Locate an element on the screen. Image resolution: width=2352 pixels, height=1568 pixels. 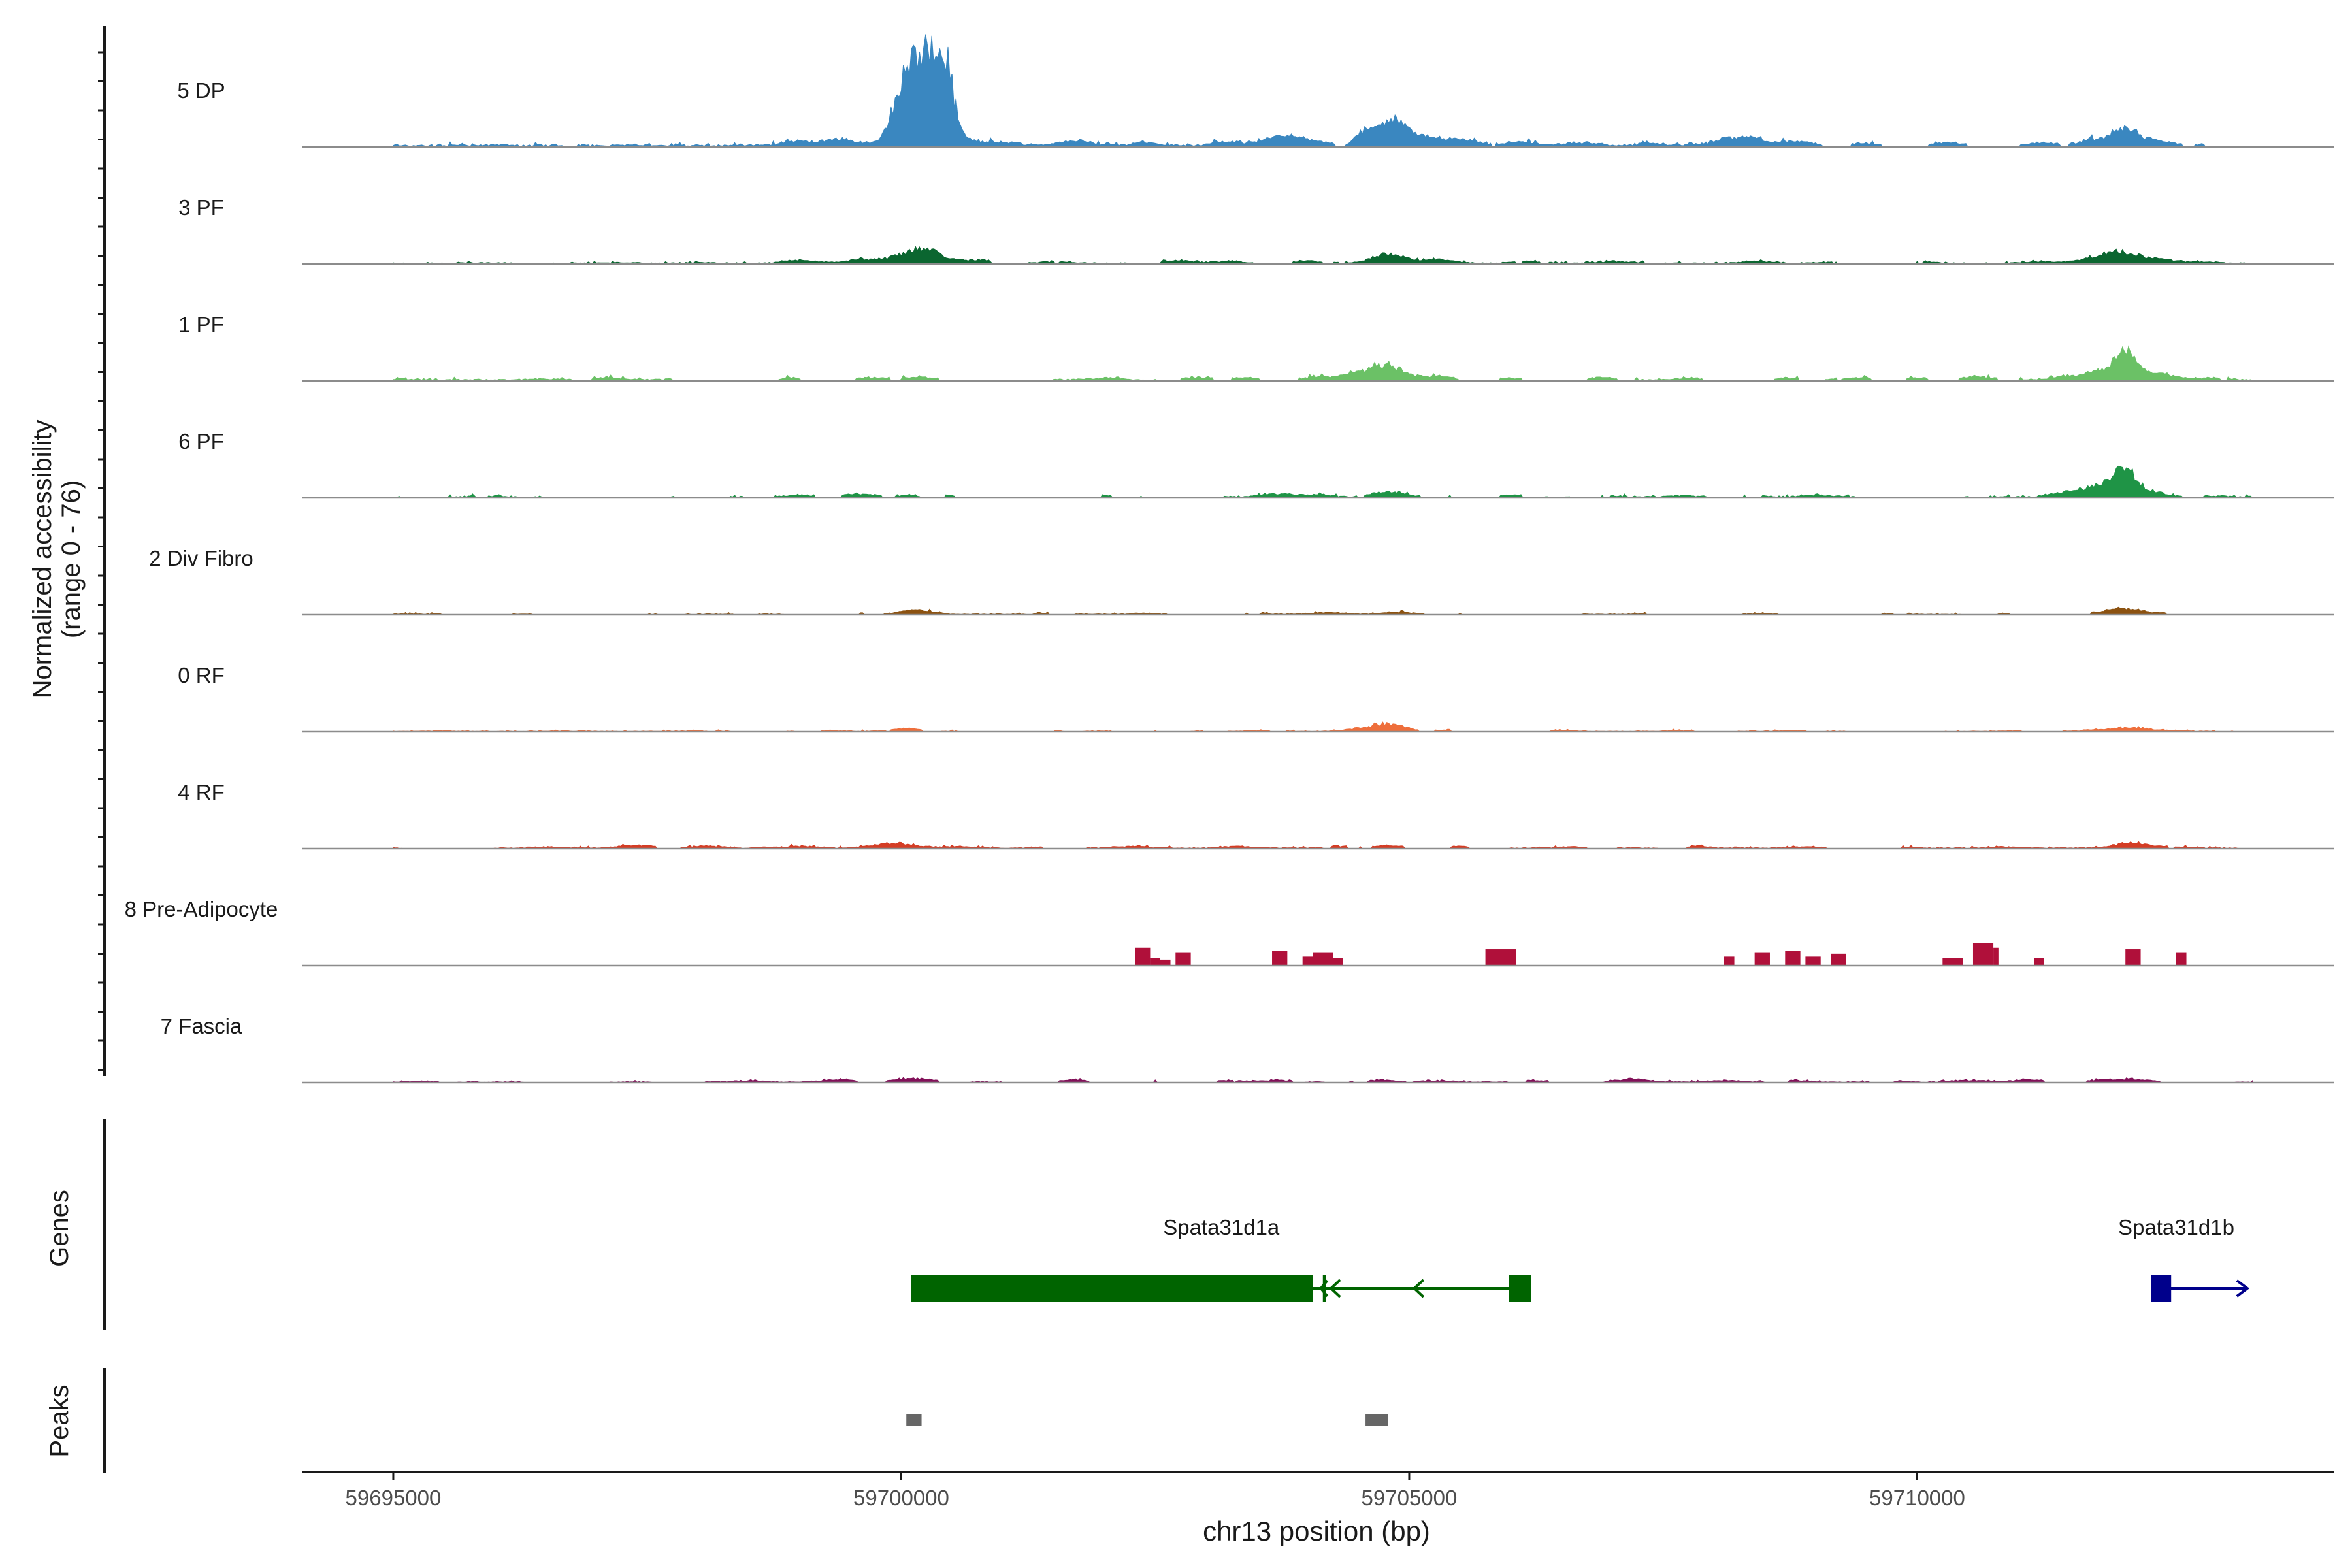
track-1-pf: 1 PF is located at coordinates (1256, 347).